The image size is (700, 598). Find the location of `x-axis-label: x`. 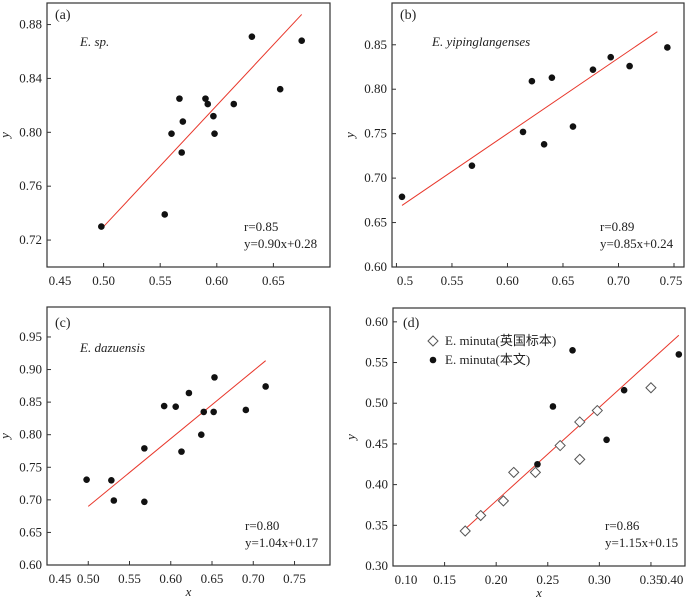

x-axis-label: x is located at coordinates (188, 591).